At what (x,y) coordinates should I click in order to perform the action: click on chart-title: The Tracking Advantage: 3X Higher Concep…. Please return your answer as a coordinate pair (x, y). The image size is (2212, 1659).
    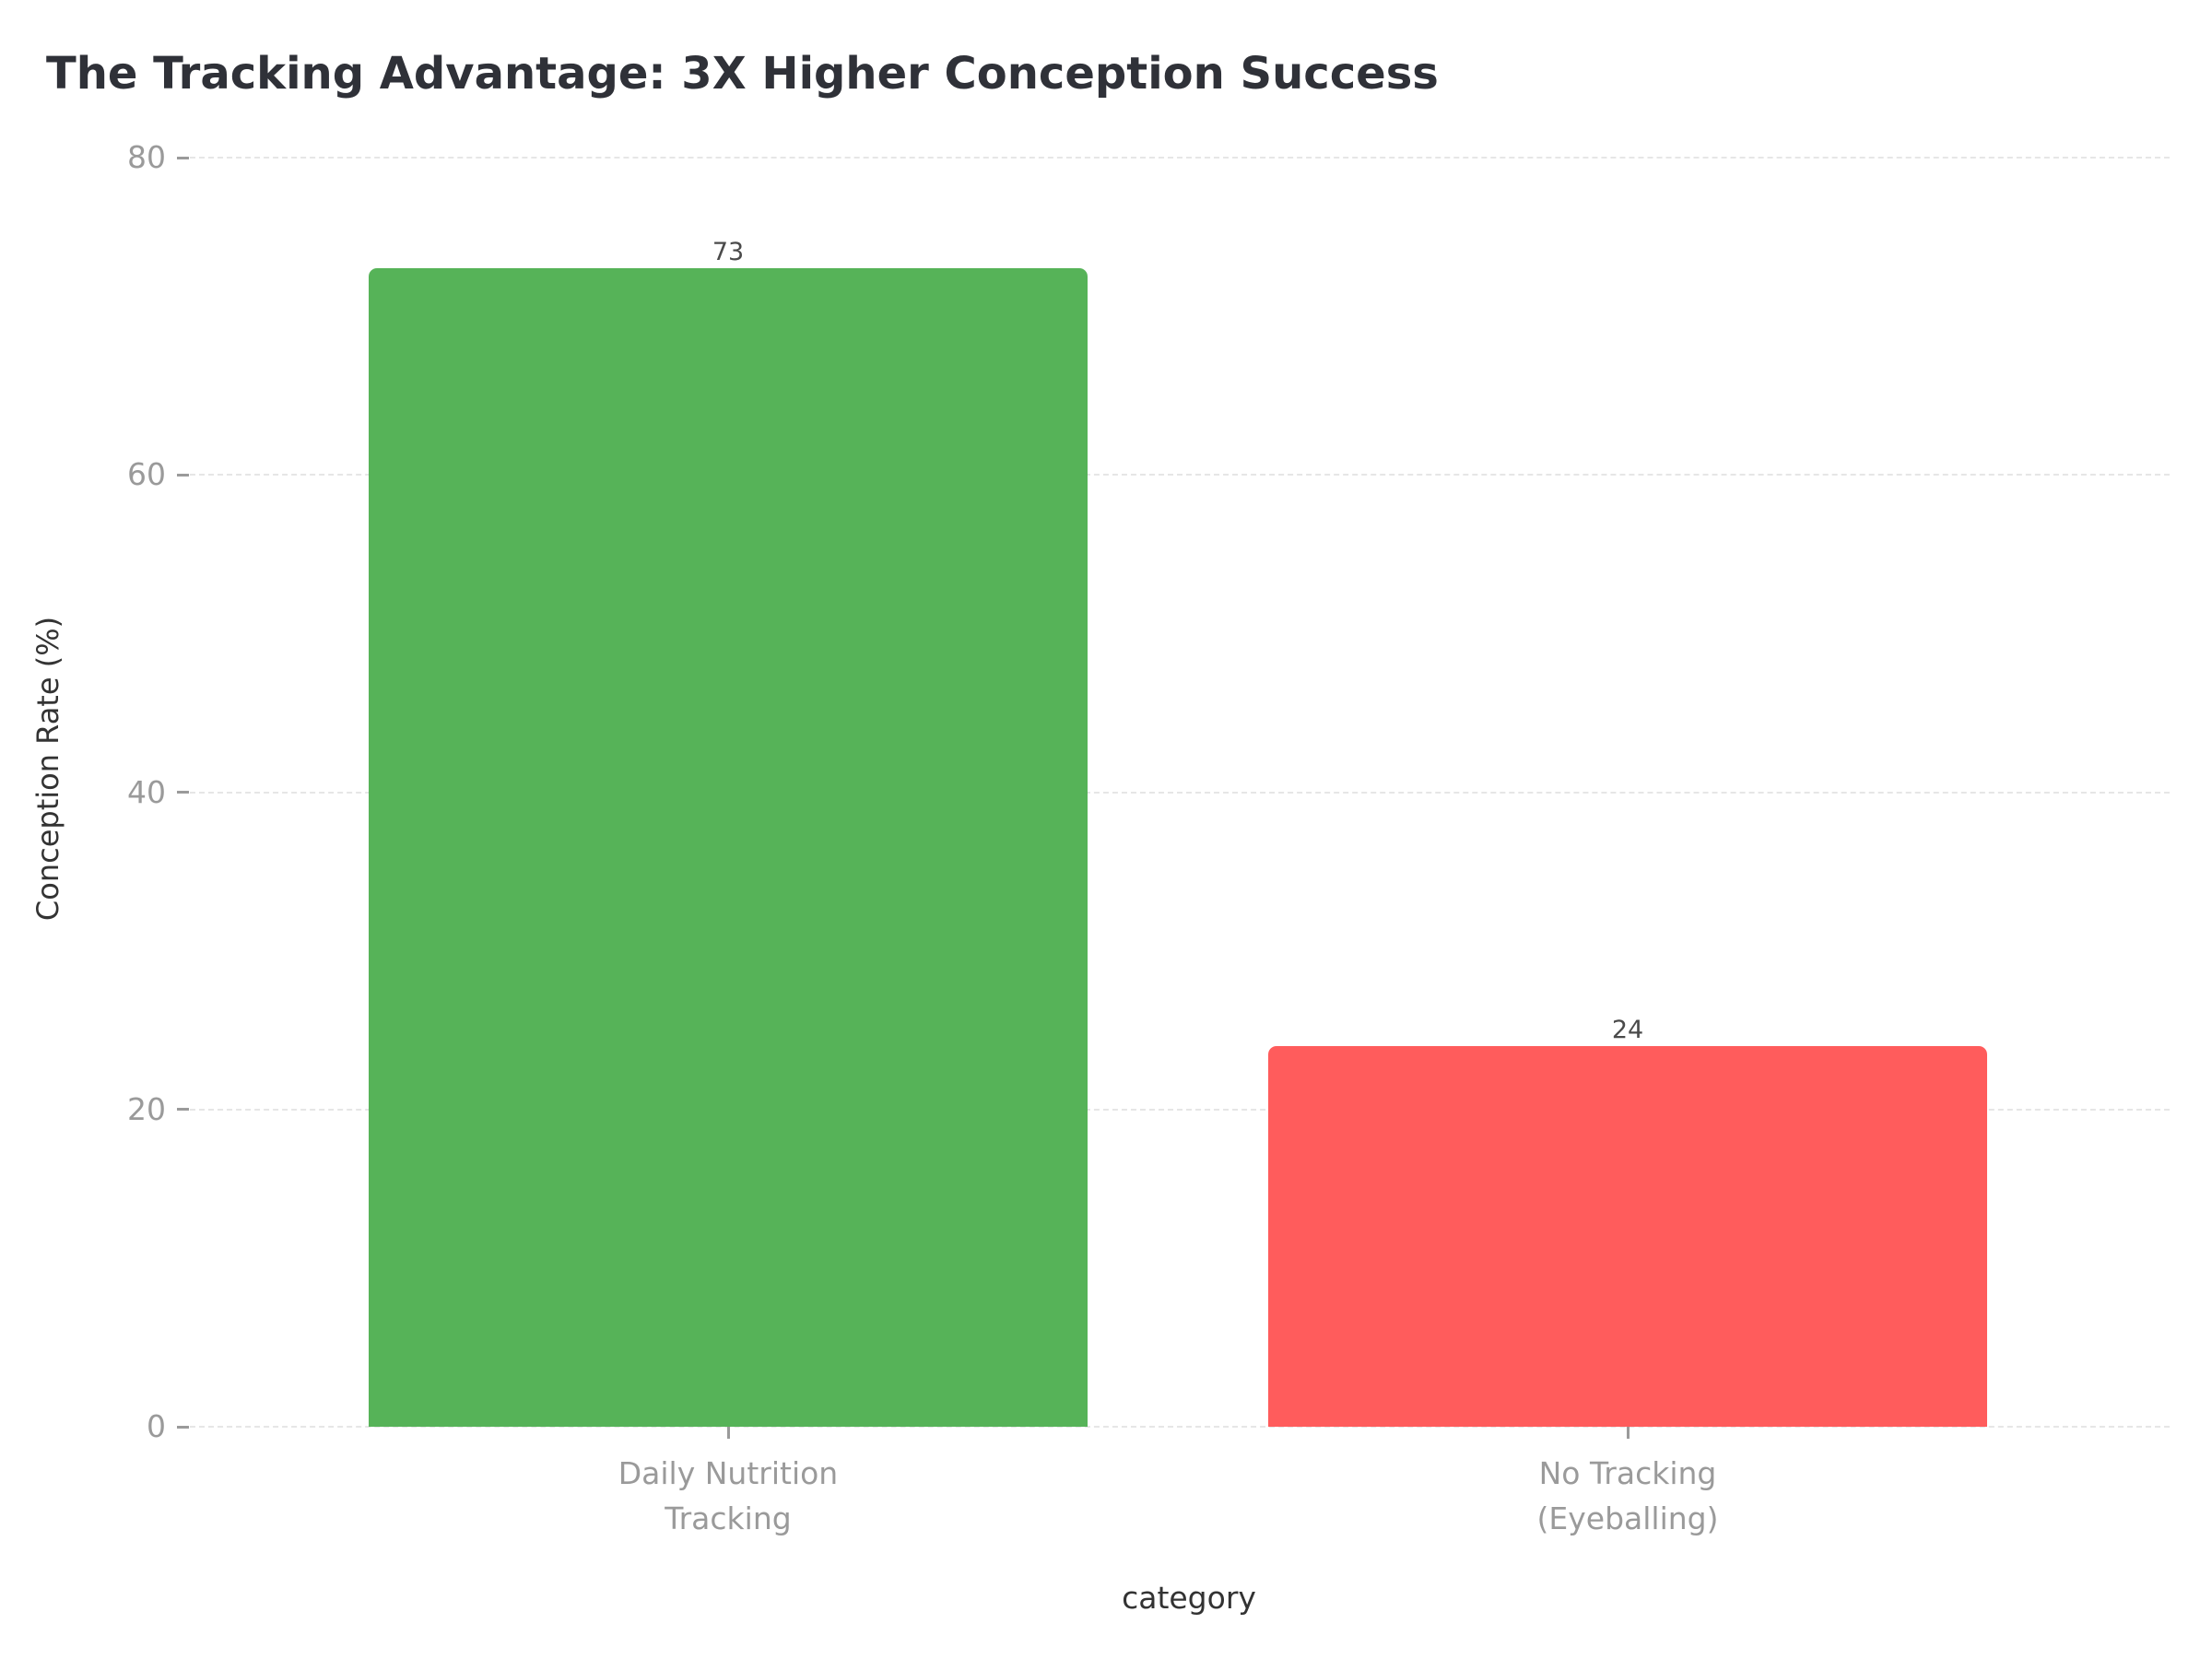
    Looking at the image, I should click on (742, 74).